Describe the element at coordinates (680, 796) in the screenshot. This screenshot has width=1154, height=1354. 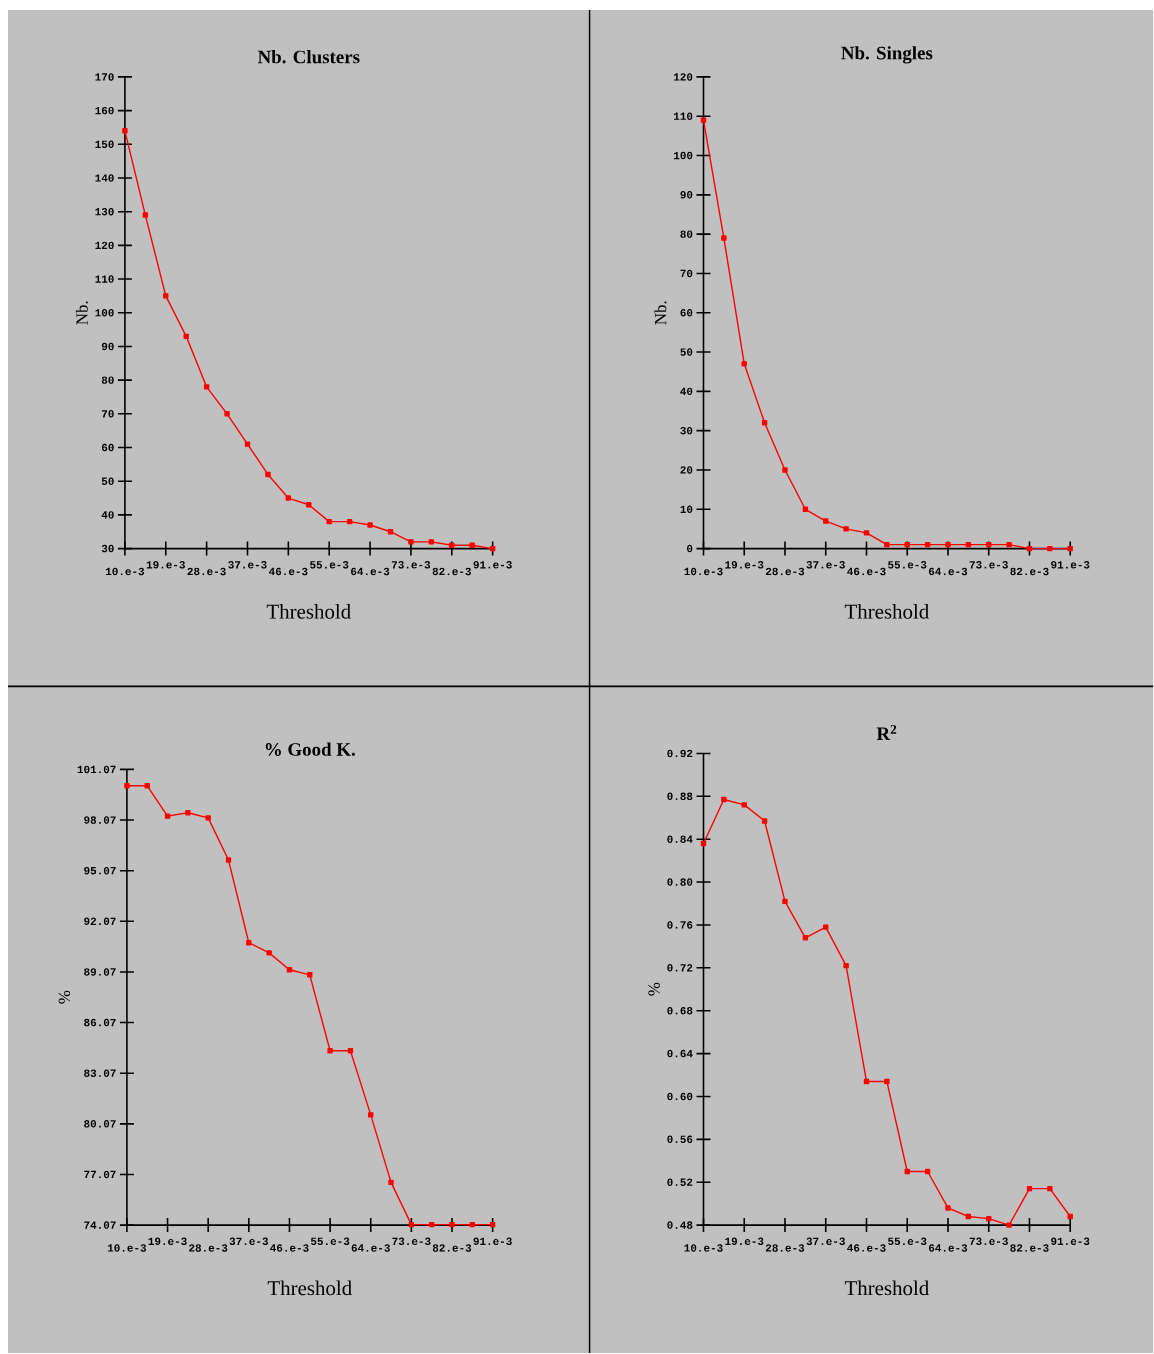
I see `y-tick-label: 0.88` at that location.